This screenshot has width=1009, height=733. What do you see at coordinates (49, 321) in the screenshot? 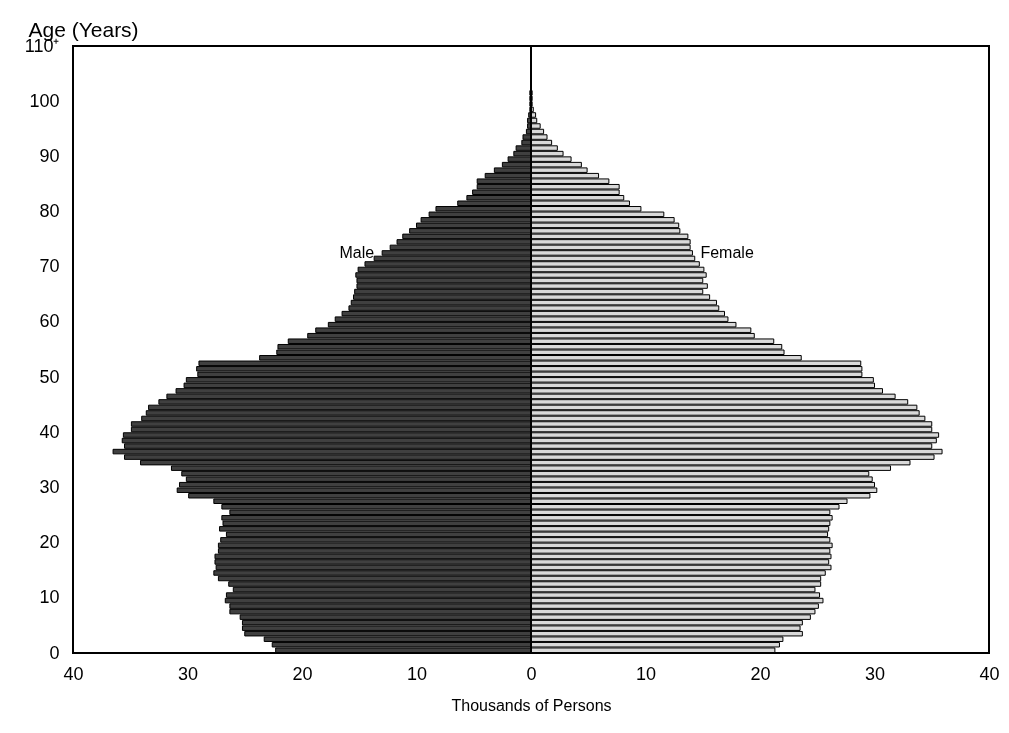
I see `y-tick-label: 60` at bounding box center [49, 321].